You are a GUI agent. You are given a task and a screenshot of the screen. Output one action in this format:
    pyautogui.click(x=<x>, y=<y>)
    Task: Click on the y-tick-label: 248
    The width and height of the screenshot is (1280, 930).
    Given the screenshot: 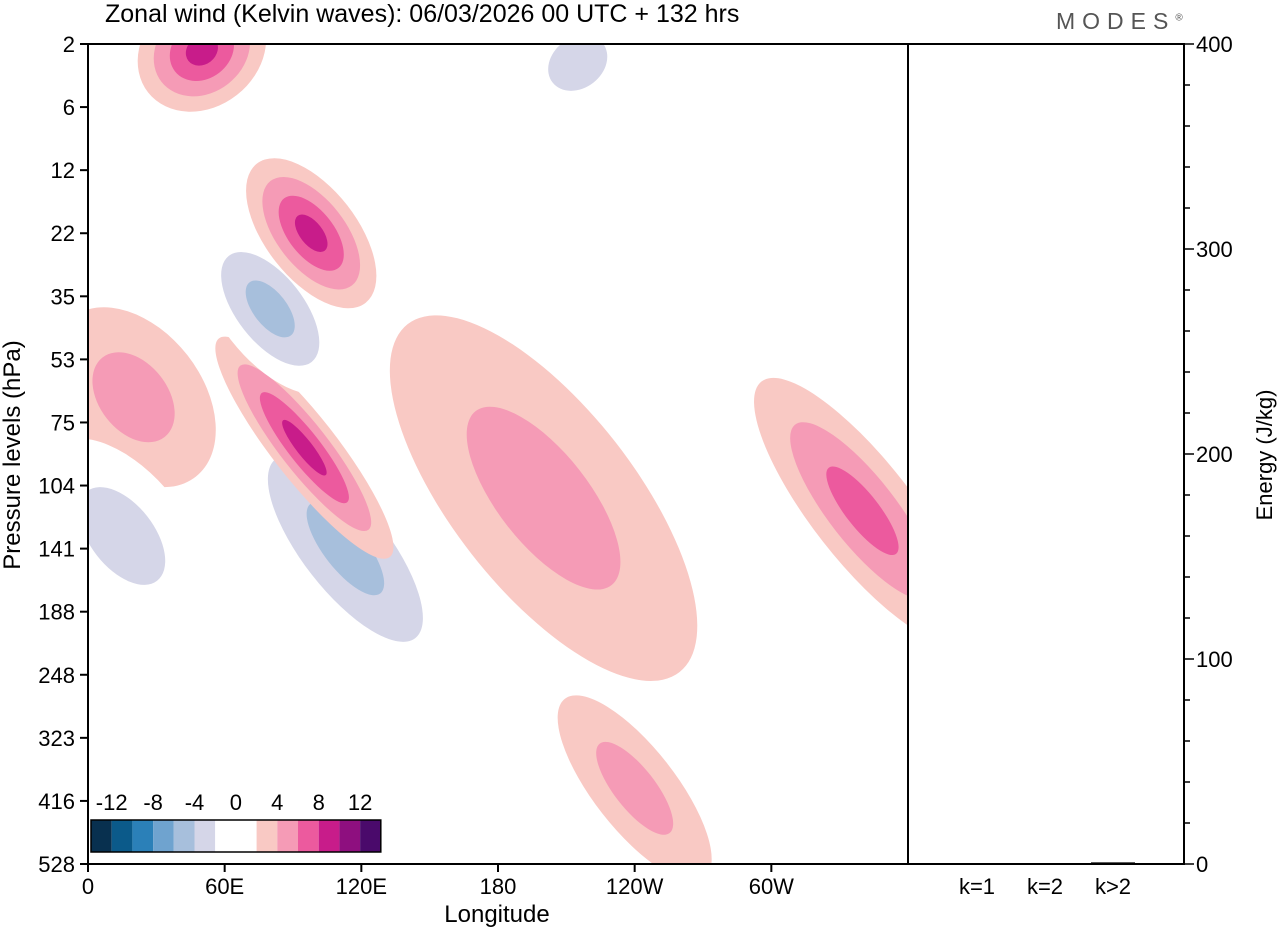 What is the action you would take?
    pyautogui.click(x=56, y=675)
    